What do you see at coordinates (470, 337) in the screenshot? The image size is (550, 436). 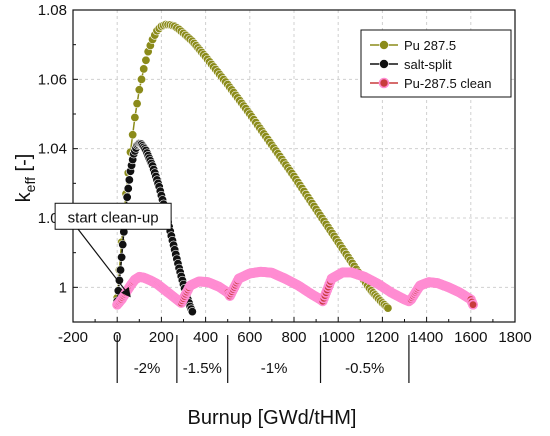 I see `x-tick-label: 1600` at bounding box center [470, 337].